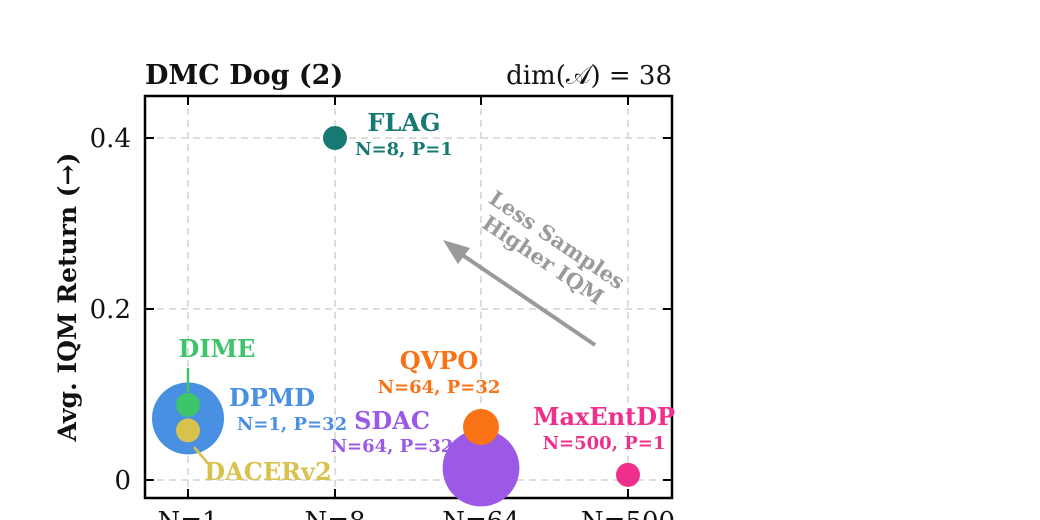  I want to click on data-point-dime, so click(188, 404).